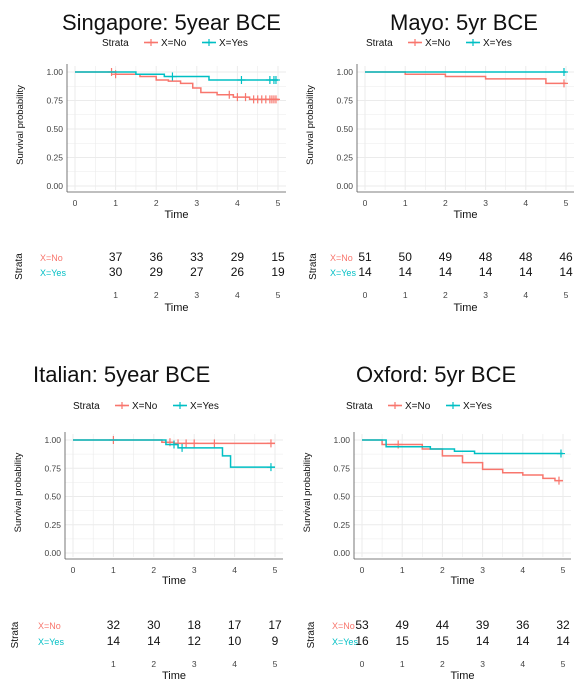  What do you see at coordinates (275, 625) in the screenshot?
I see `risk-count-no: 17` at bounding box center [275, 625].